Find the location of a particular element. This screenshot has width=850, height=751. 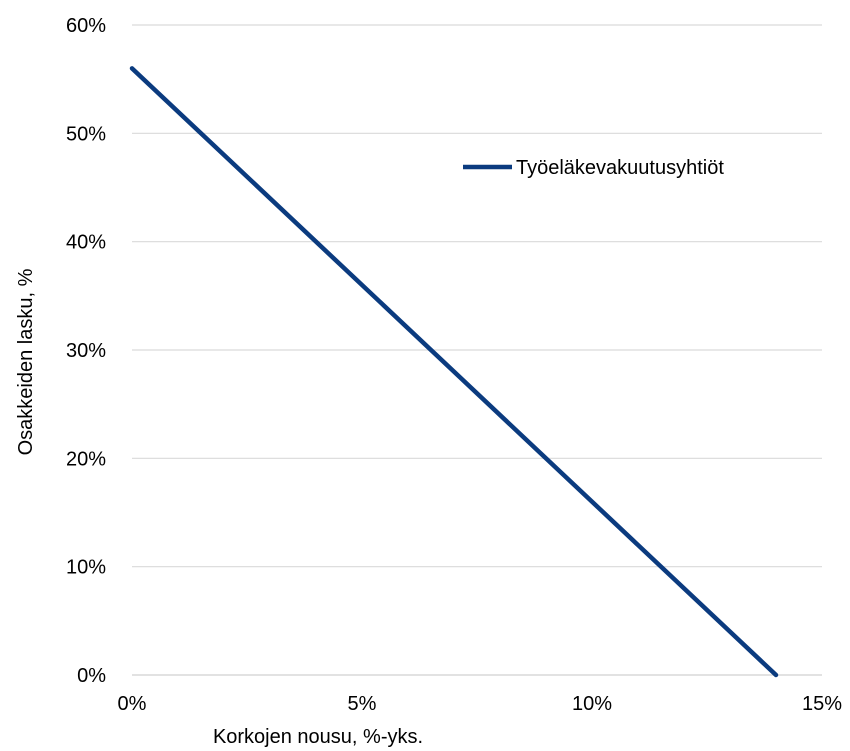

y-tick-label: 20% is located at coordinates (86, 459).